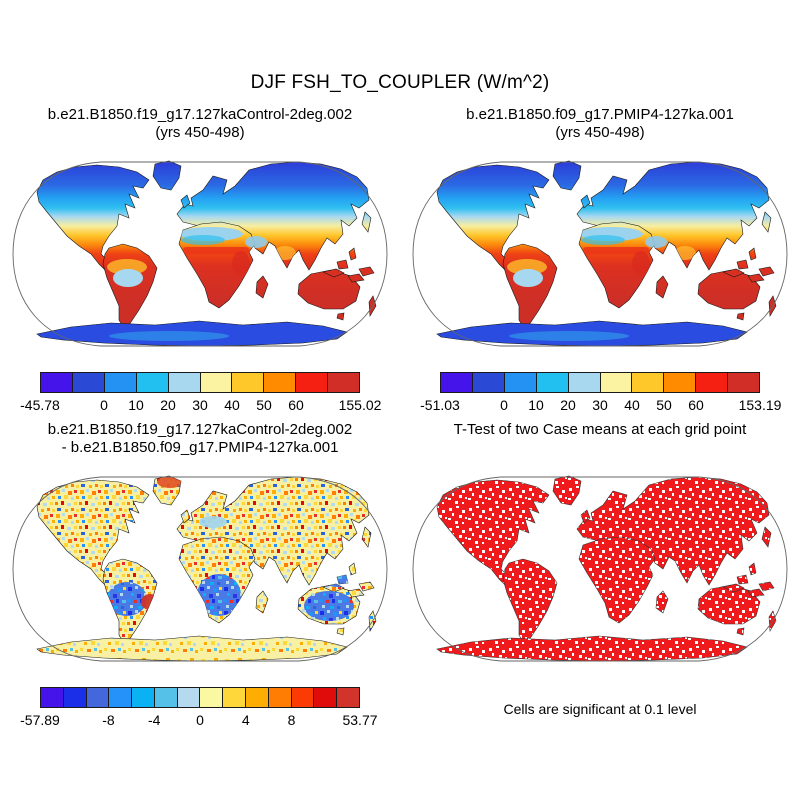 This screenshot has width=800, height=800. Describe the element at coordinates (40, 405) in the screenshot. I see `colorbar-tick-label: -45.78` at that location.